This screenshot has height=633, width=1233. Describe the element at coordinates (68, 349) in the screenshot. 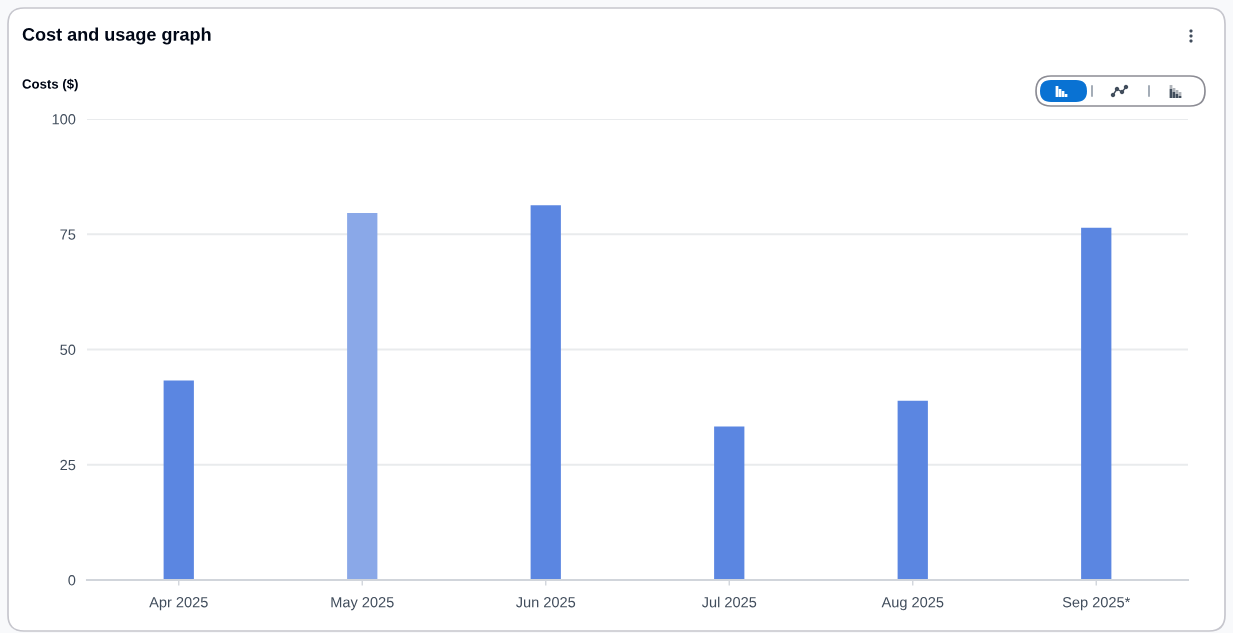

I see `y-tick-label: 50` at that location.